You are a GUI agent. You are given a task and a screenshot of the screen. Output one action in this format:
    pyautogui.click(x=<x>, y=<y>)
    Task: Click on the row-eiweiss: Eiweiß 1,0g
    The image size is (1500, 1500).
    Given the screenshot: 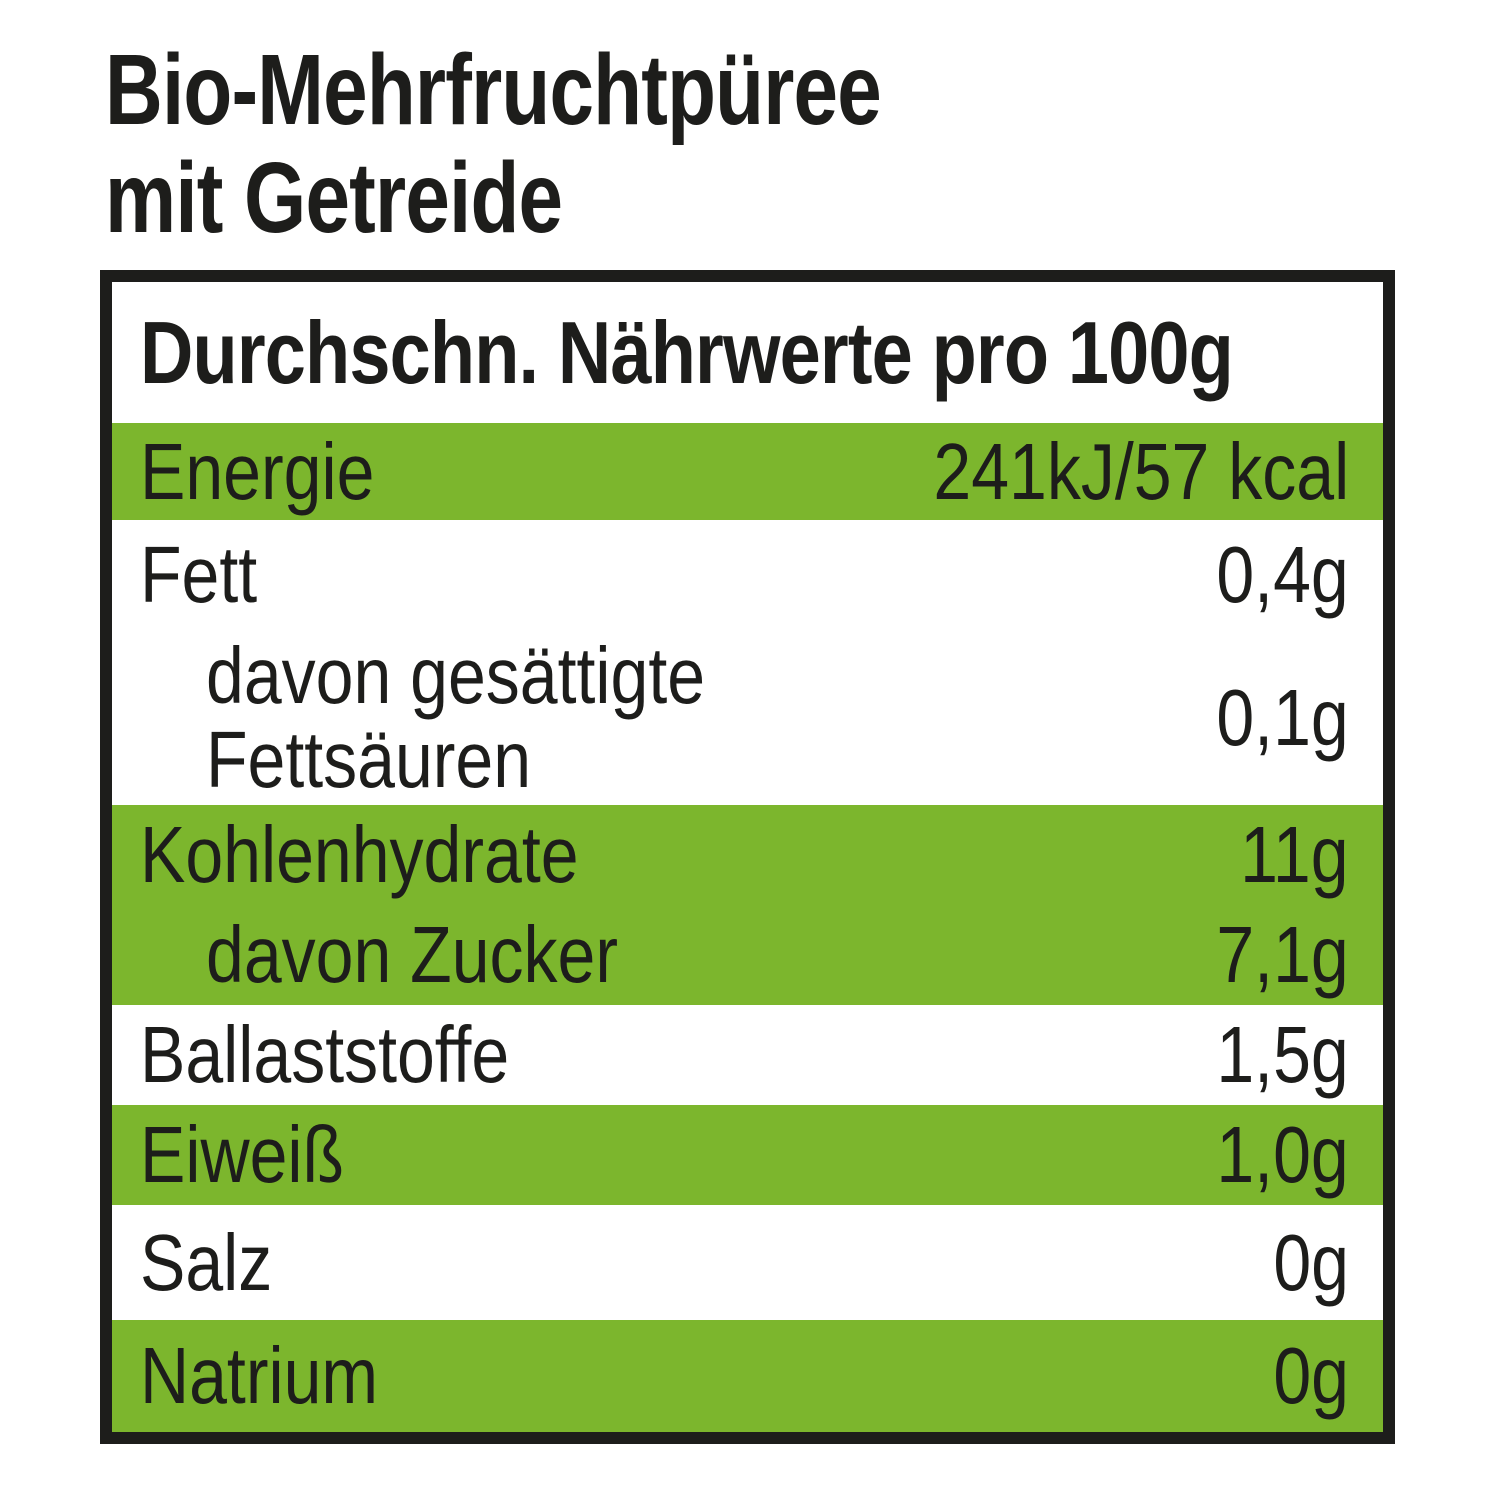 What is the action you would take?
    pyautogui.click(x=747, y=1155)
    